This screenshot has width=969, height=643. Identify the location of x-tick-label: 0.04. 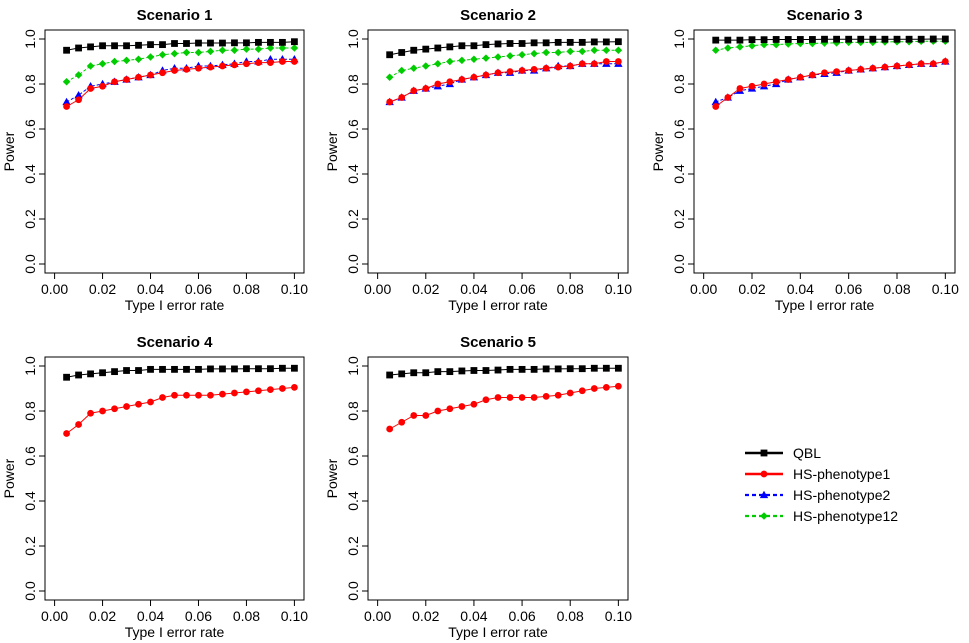
(473, 616).